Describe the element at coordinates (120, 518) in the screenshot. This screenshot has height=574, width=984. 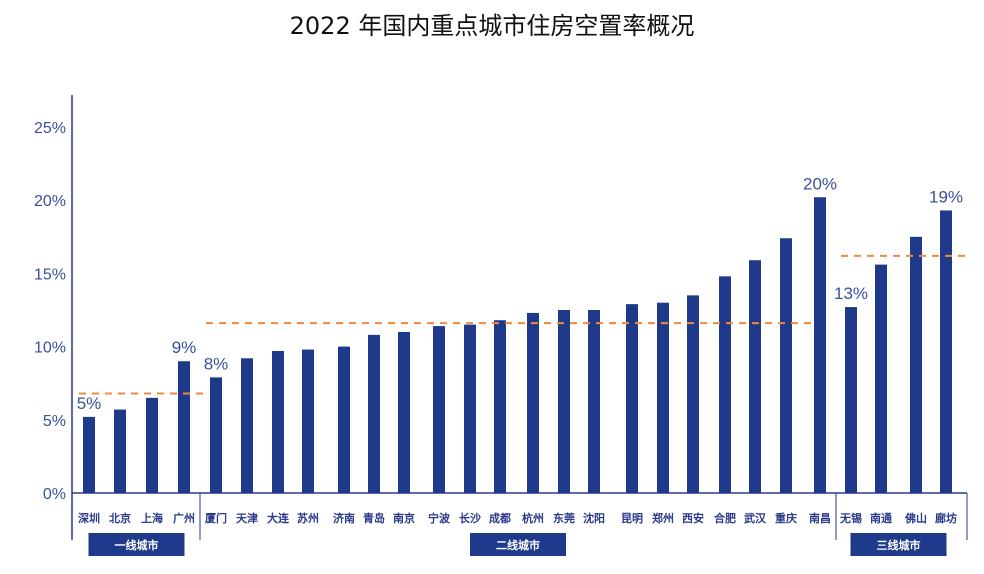
I see `x-category-label: 北京` at that location.